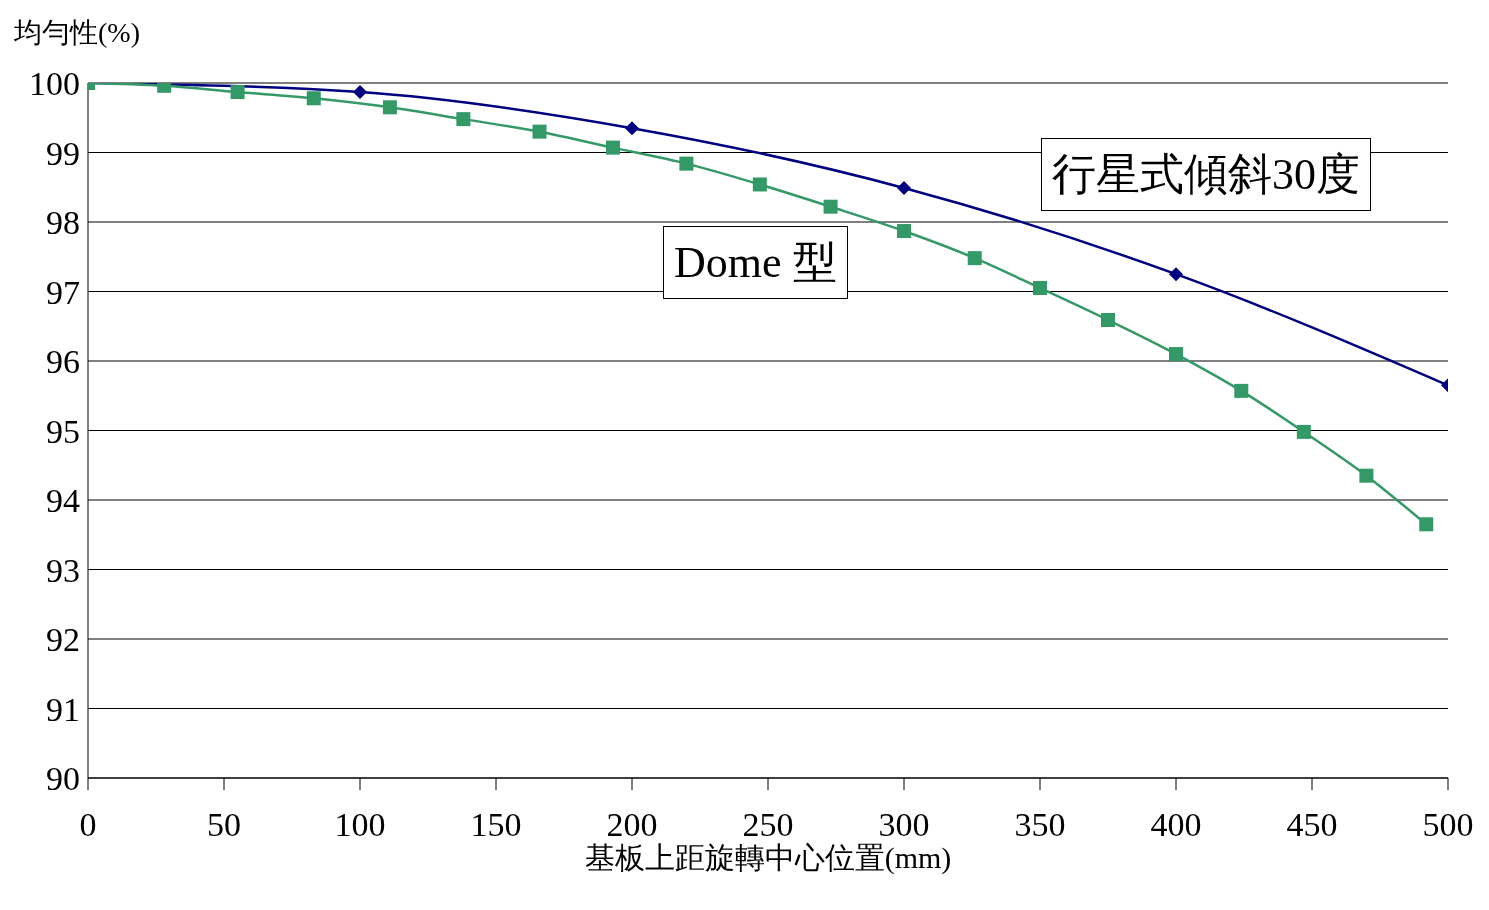 Image resolution: width=1489 pixels, height=910 pixels. I want to click on x-tick-label: 200, so click(632, 825).